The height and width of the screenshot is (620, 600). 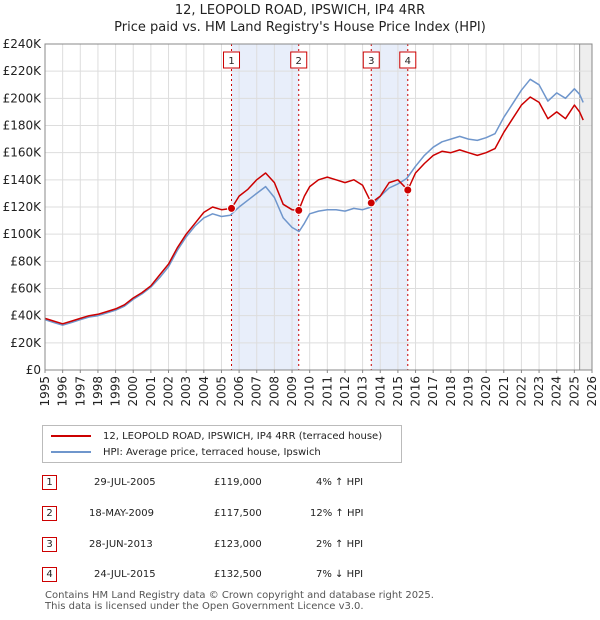 What do you see at coordinates (23, 126) in the screenshot?
I see `y-tick-label: £180K` at bounding box center [23, 126].